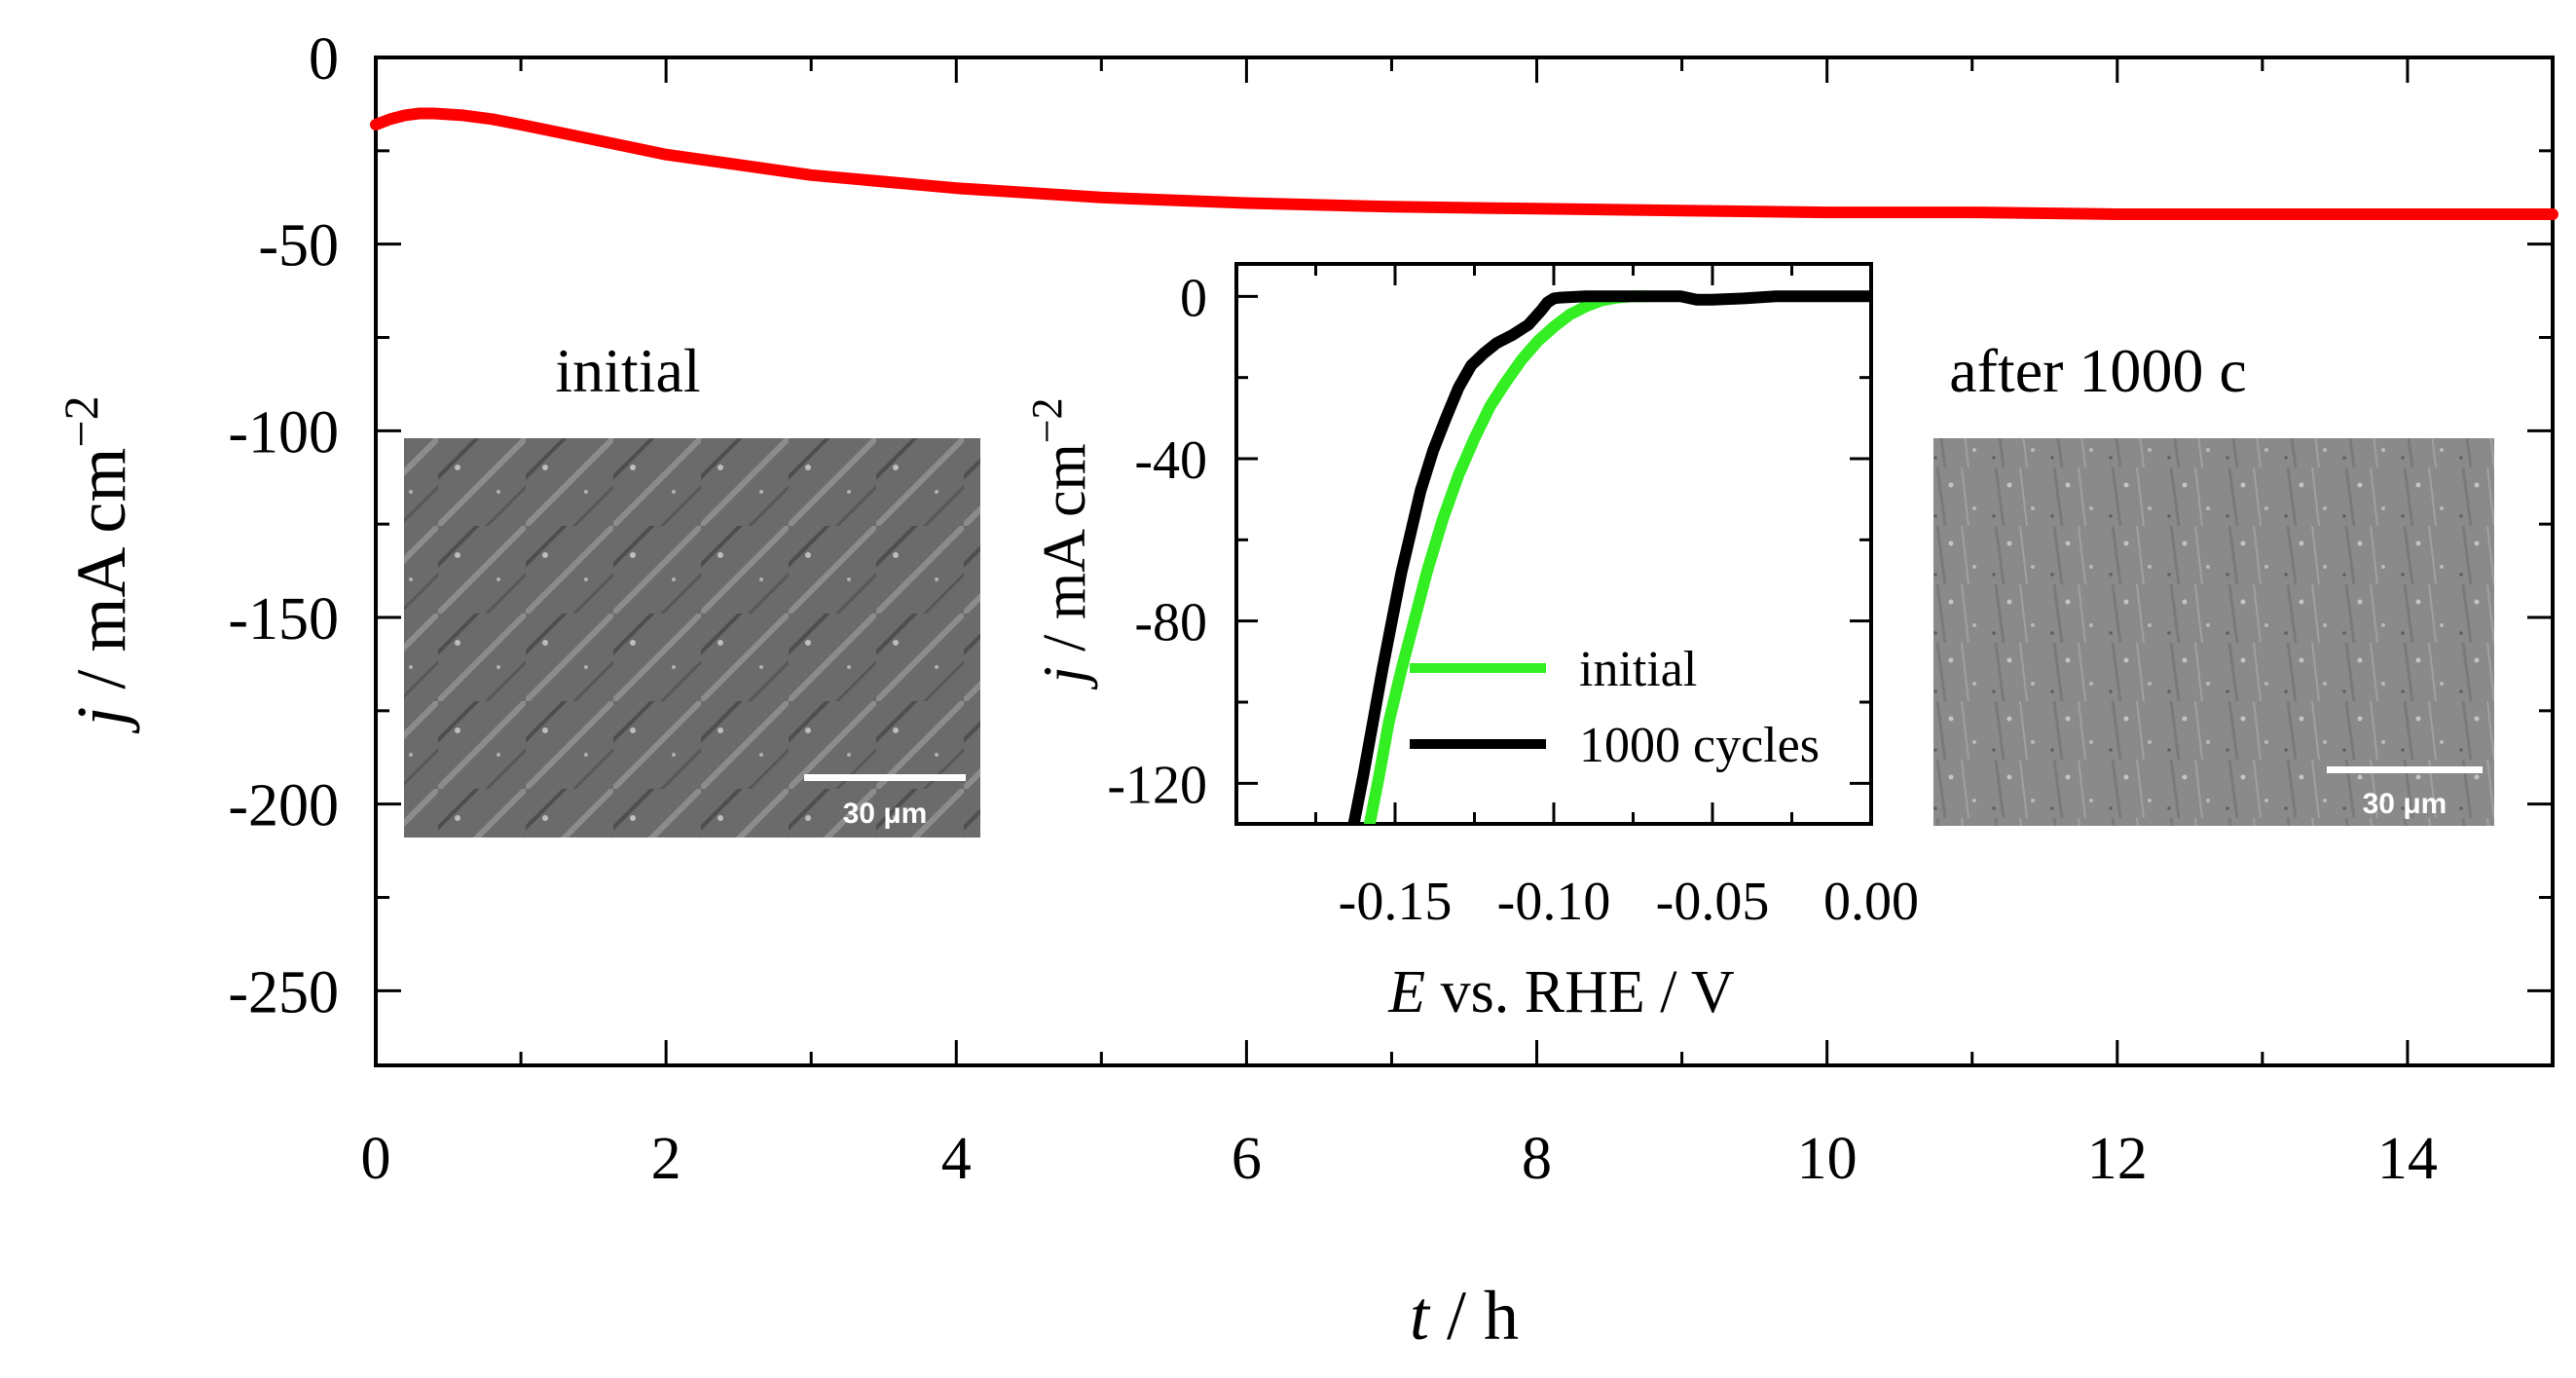 The height and width of the screenshot is (1378, 2576). I want to click on inset-legend: initial 1000 cycles, so click(1615, 707).